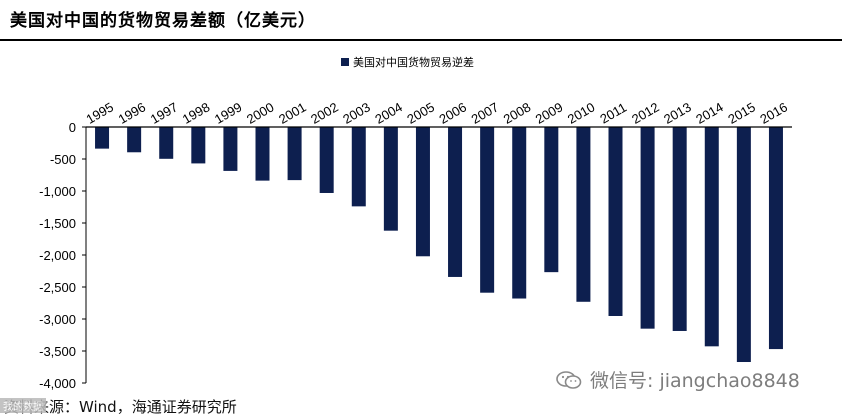  Describe the element at coordinates (57, 383) in the screenshot. I see `y-tick-label: -4,000` at that location.